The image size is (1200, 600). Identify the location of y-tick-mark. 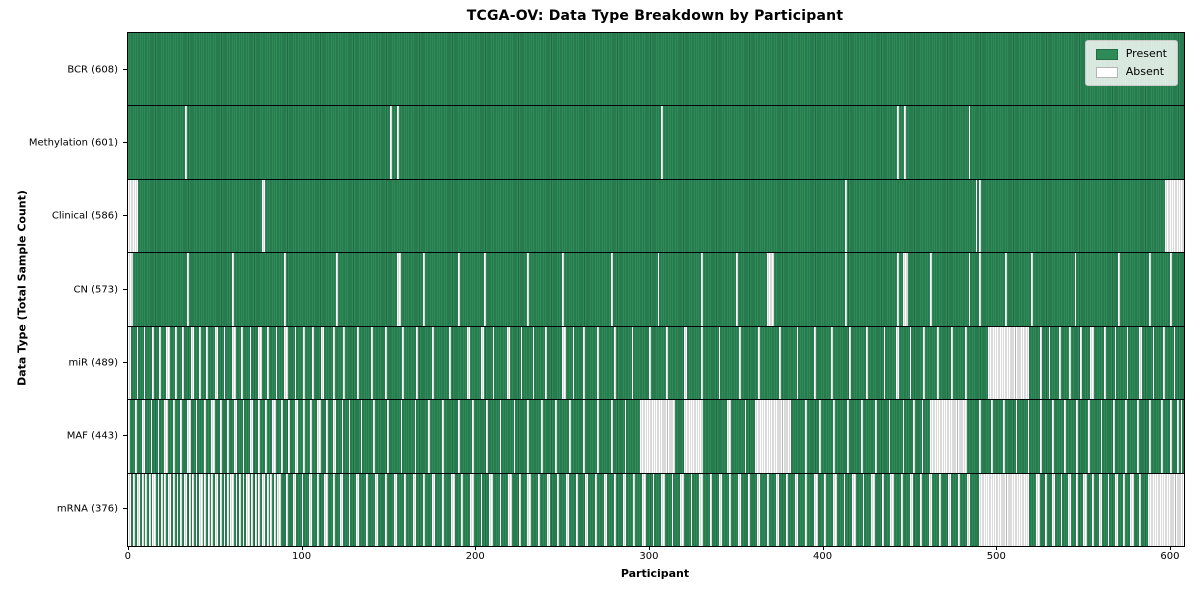
(125, 142).